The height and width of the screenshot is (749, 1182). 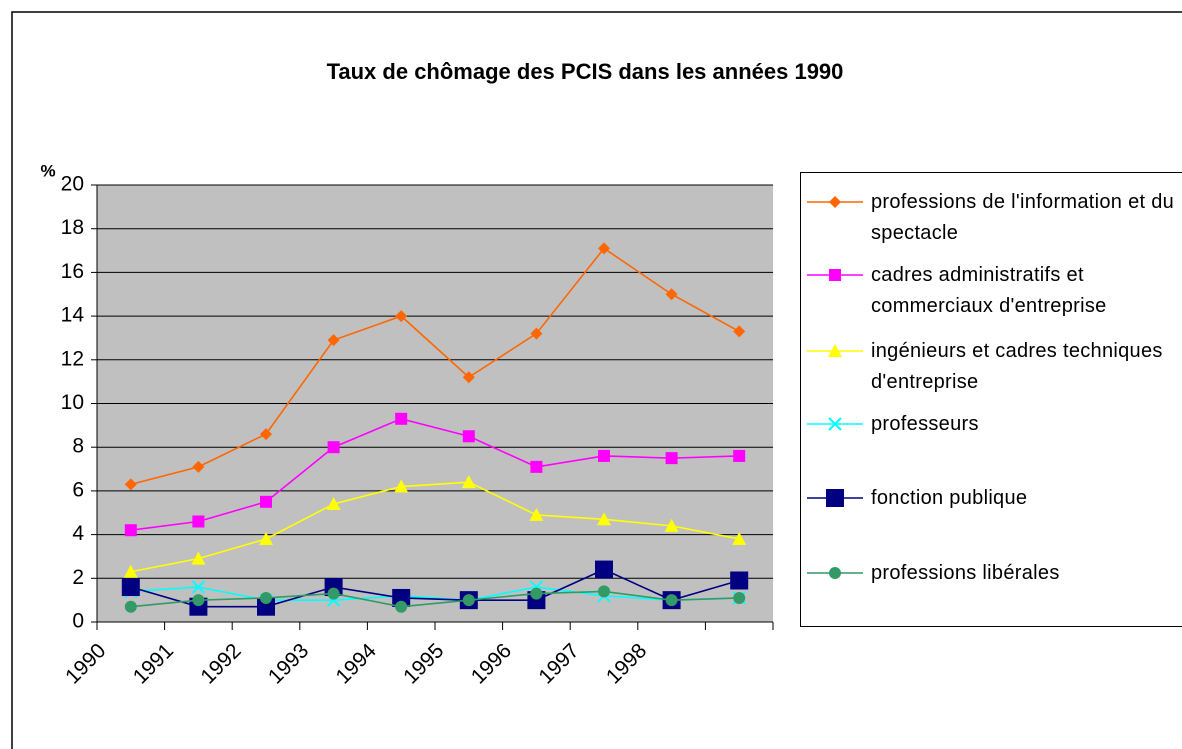 I want to click on x-tick-label: 1998, so click(x=626, y=663).